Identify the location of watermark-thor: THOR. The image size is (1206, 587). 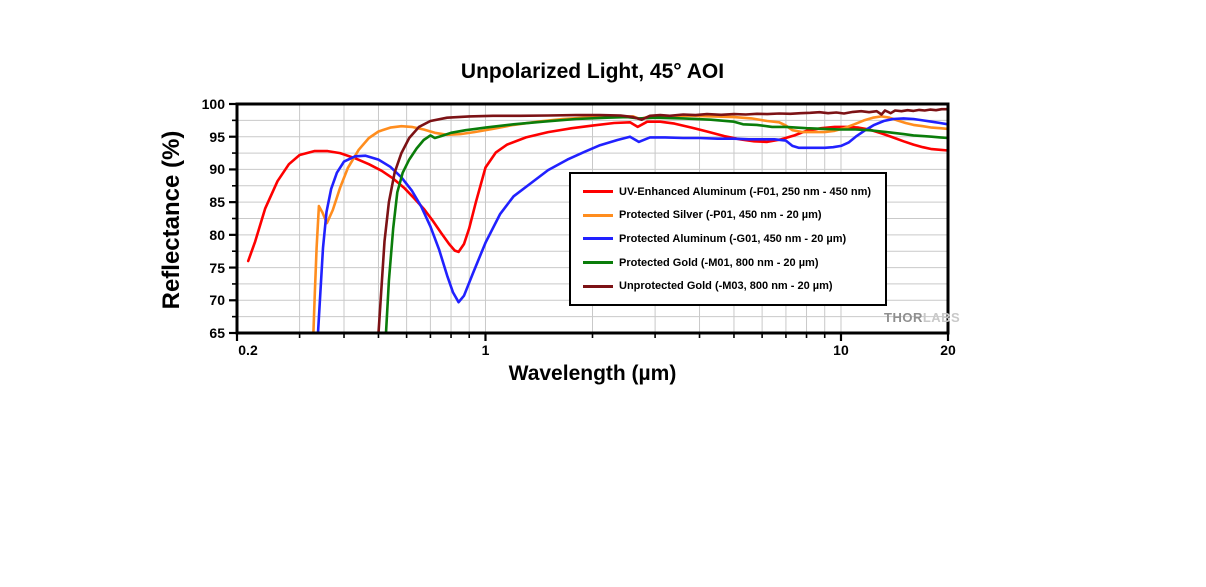
(903, 317).